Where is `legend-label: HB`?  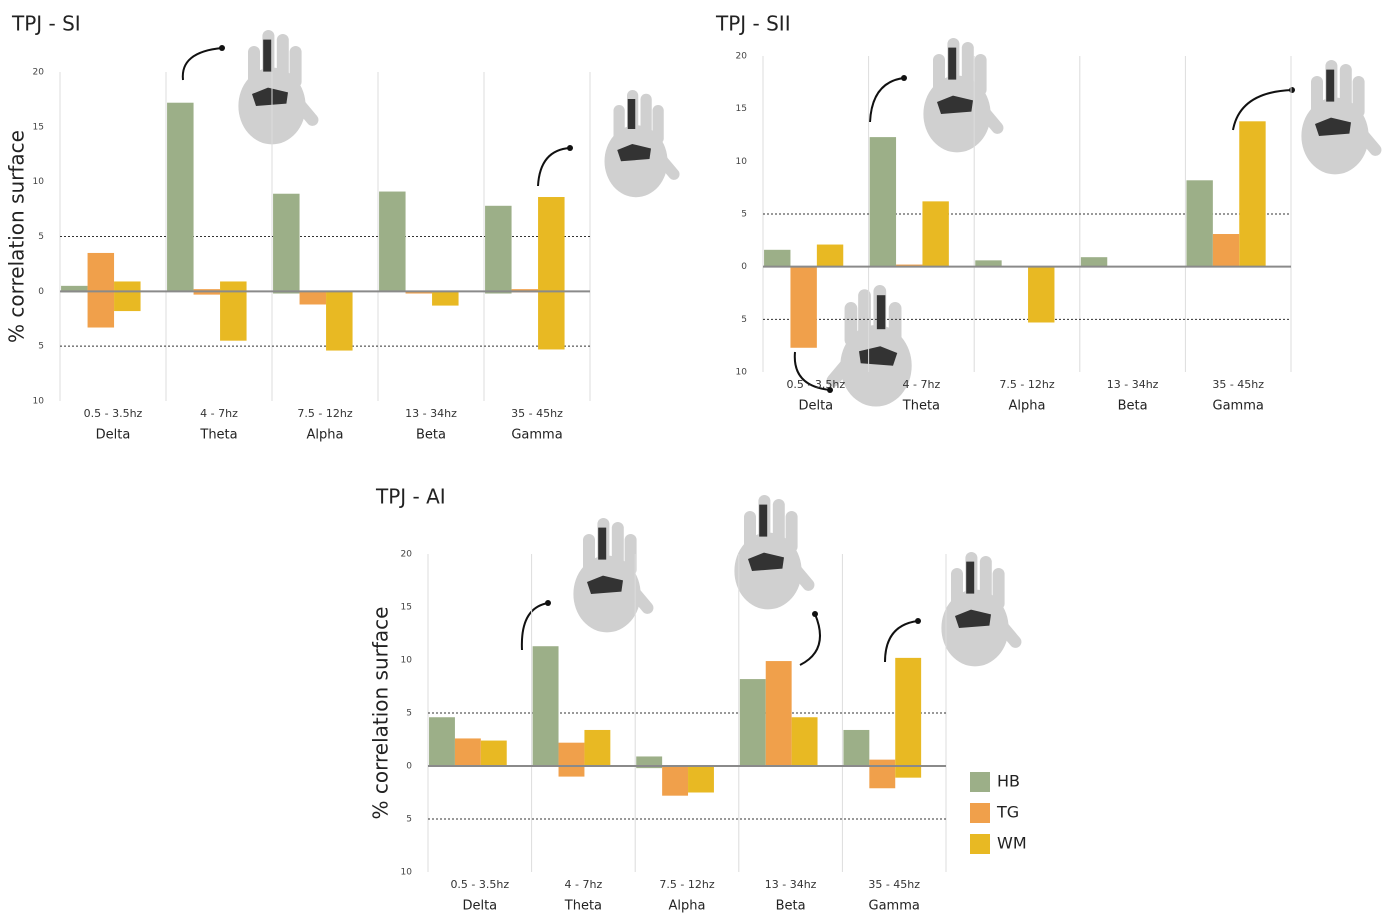
legend-label: HB is located at coordinates (1008, 781).